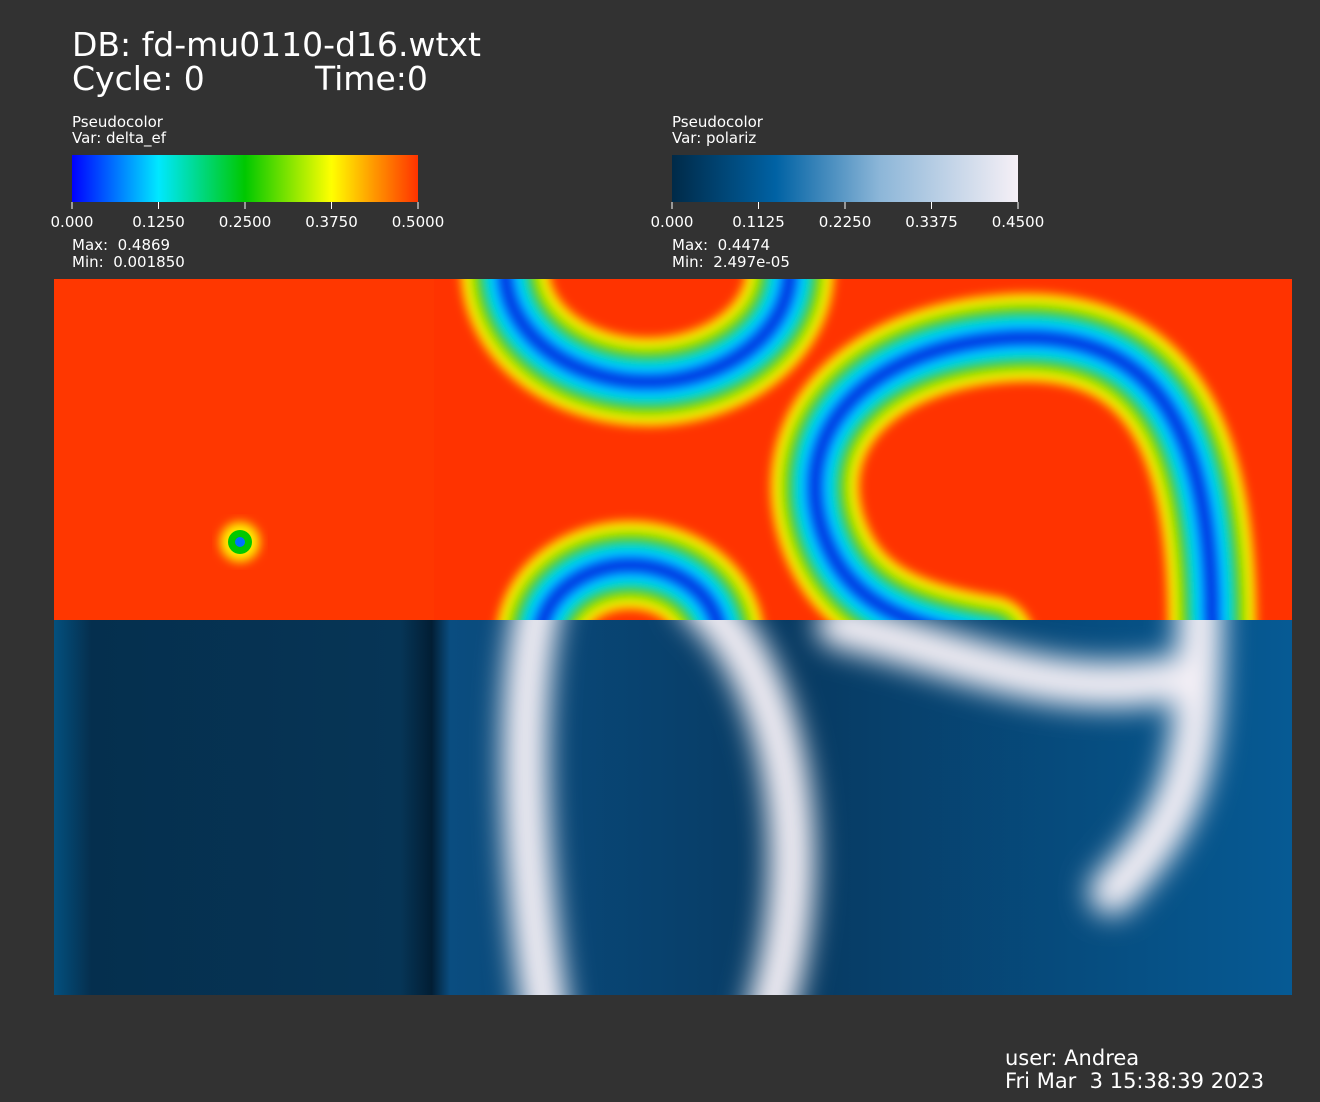  I want to click on user-label: user: Andrea, so click(1072, 1058).